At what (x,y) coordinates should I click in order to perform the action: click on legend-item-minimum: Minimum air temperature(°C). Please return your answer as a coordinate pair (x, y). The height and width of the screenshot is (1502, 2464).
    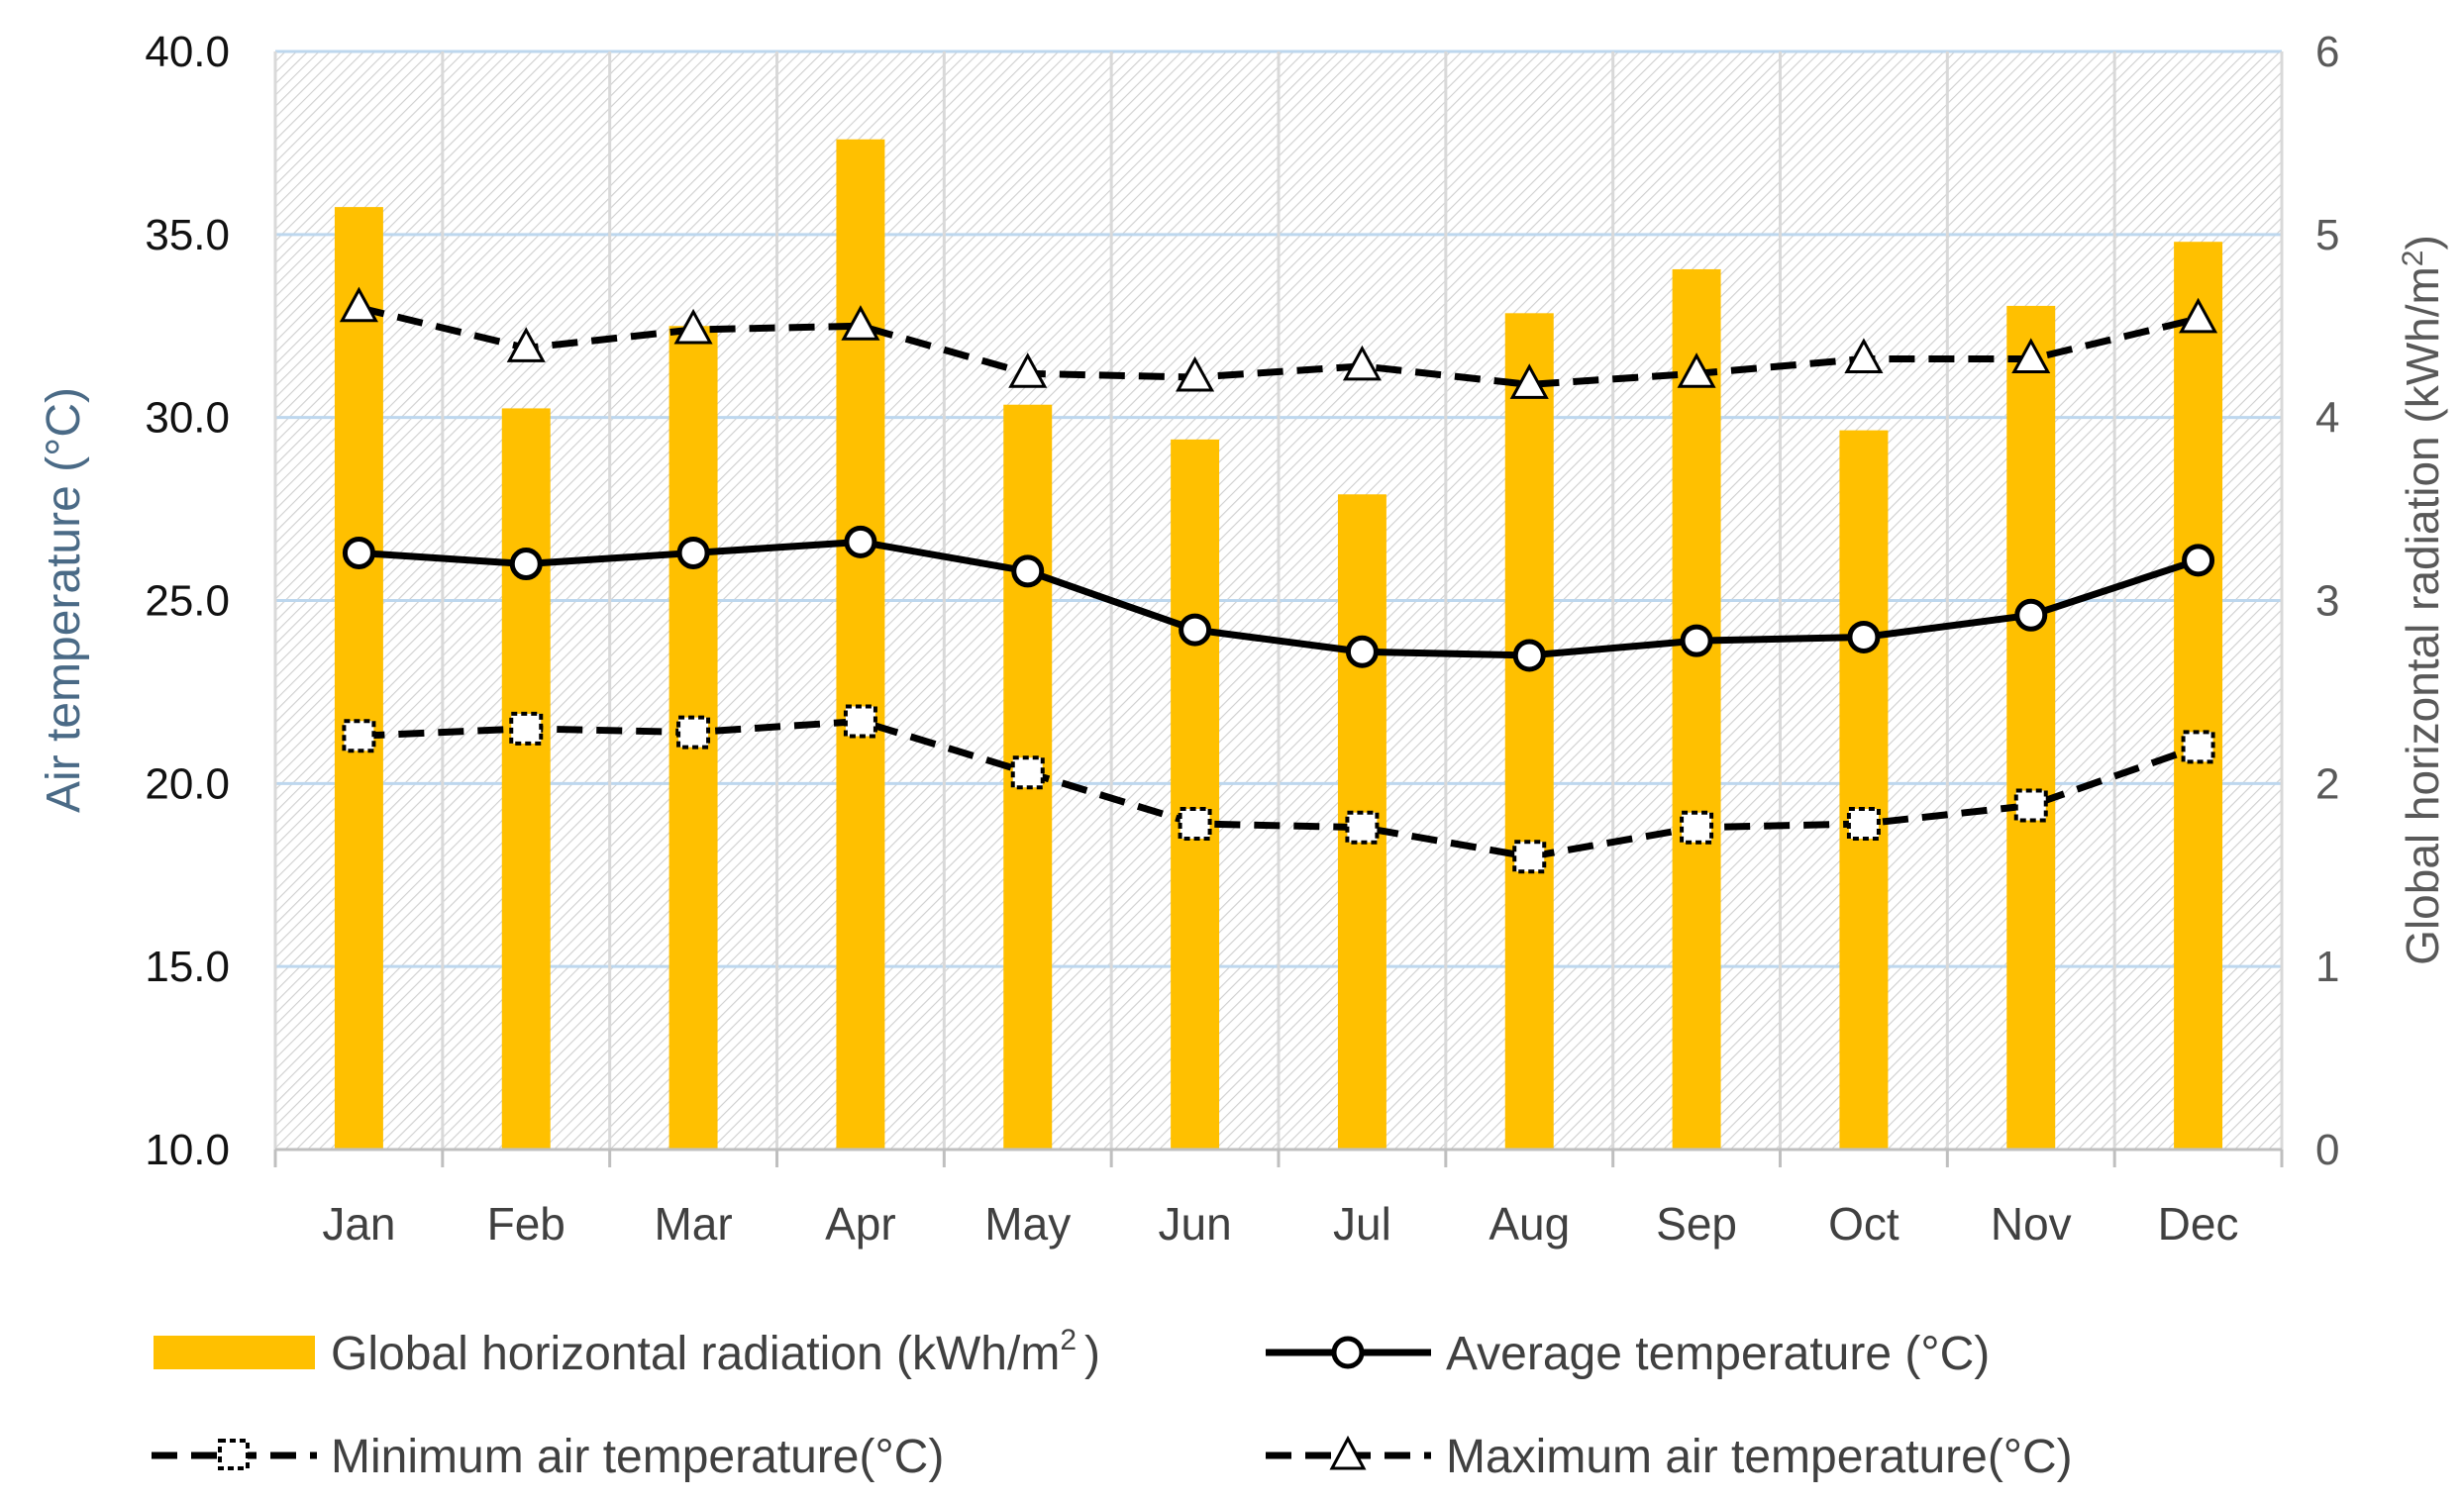
    Looking at the image, I should click on (548, 1457).